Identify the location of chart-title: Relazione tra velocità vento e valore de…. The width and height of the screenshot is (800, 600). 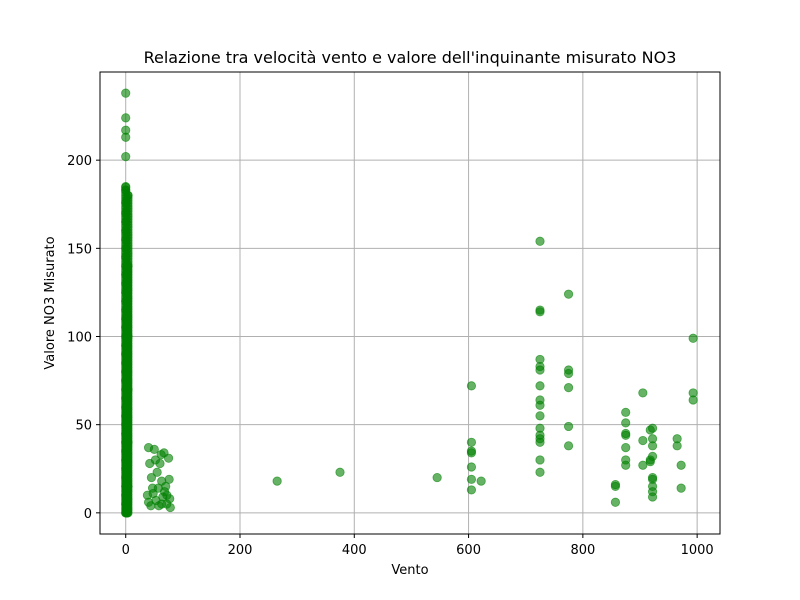
(410, 57).